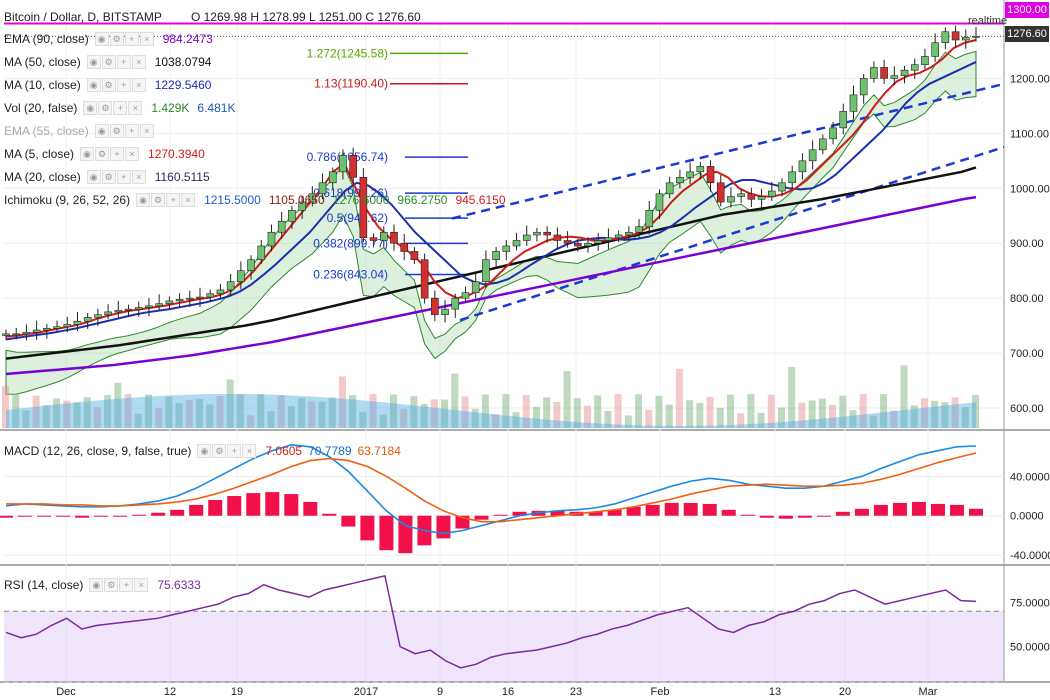 This screenshot has width=1050, height=700. I want to click on legend-indicator-name: MA (10, close), so click(42, 85).